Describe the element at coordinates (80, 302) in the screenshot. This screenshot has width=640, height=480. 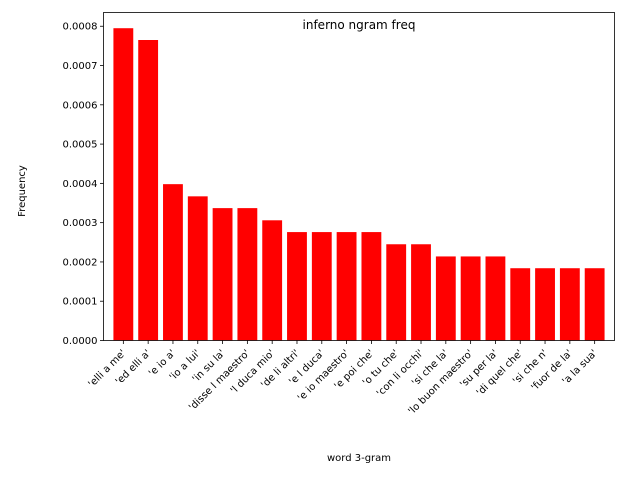
I see `y-tick-label: 0.0001` at that location.